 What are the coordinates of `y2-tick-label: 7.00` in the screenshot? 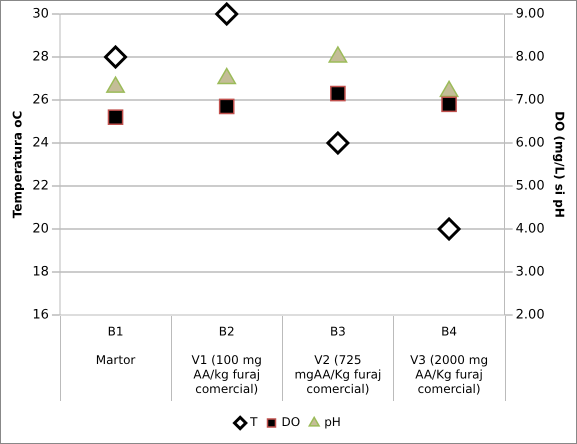 It's located at (530, 100).